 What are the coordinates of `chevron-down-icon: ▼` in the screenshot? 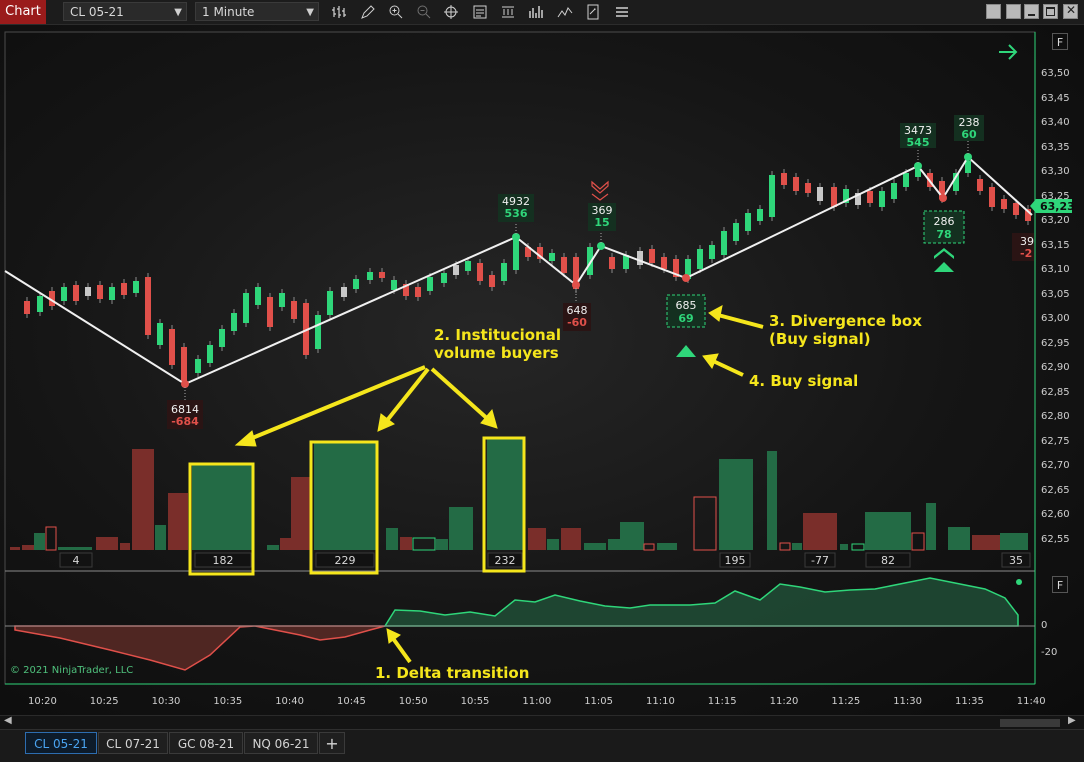 It's located at (310, 12).